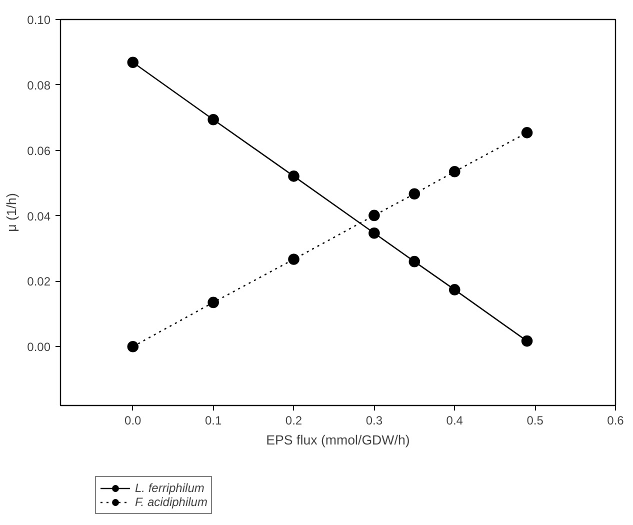  Describe the element at coordinates (615, 421) in the screenshot. I see `x-tick-label: 0.6` at that location.